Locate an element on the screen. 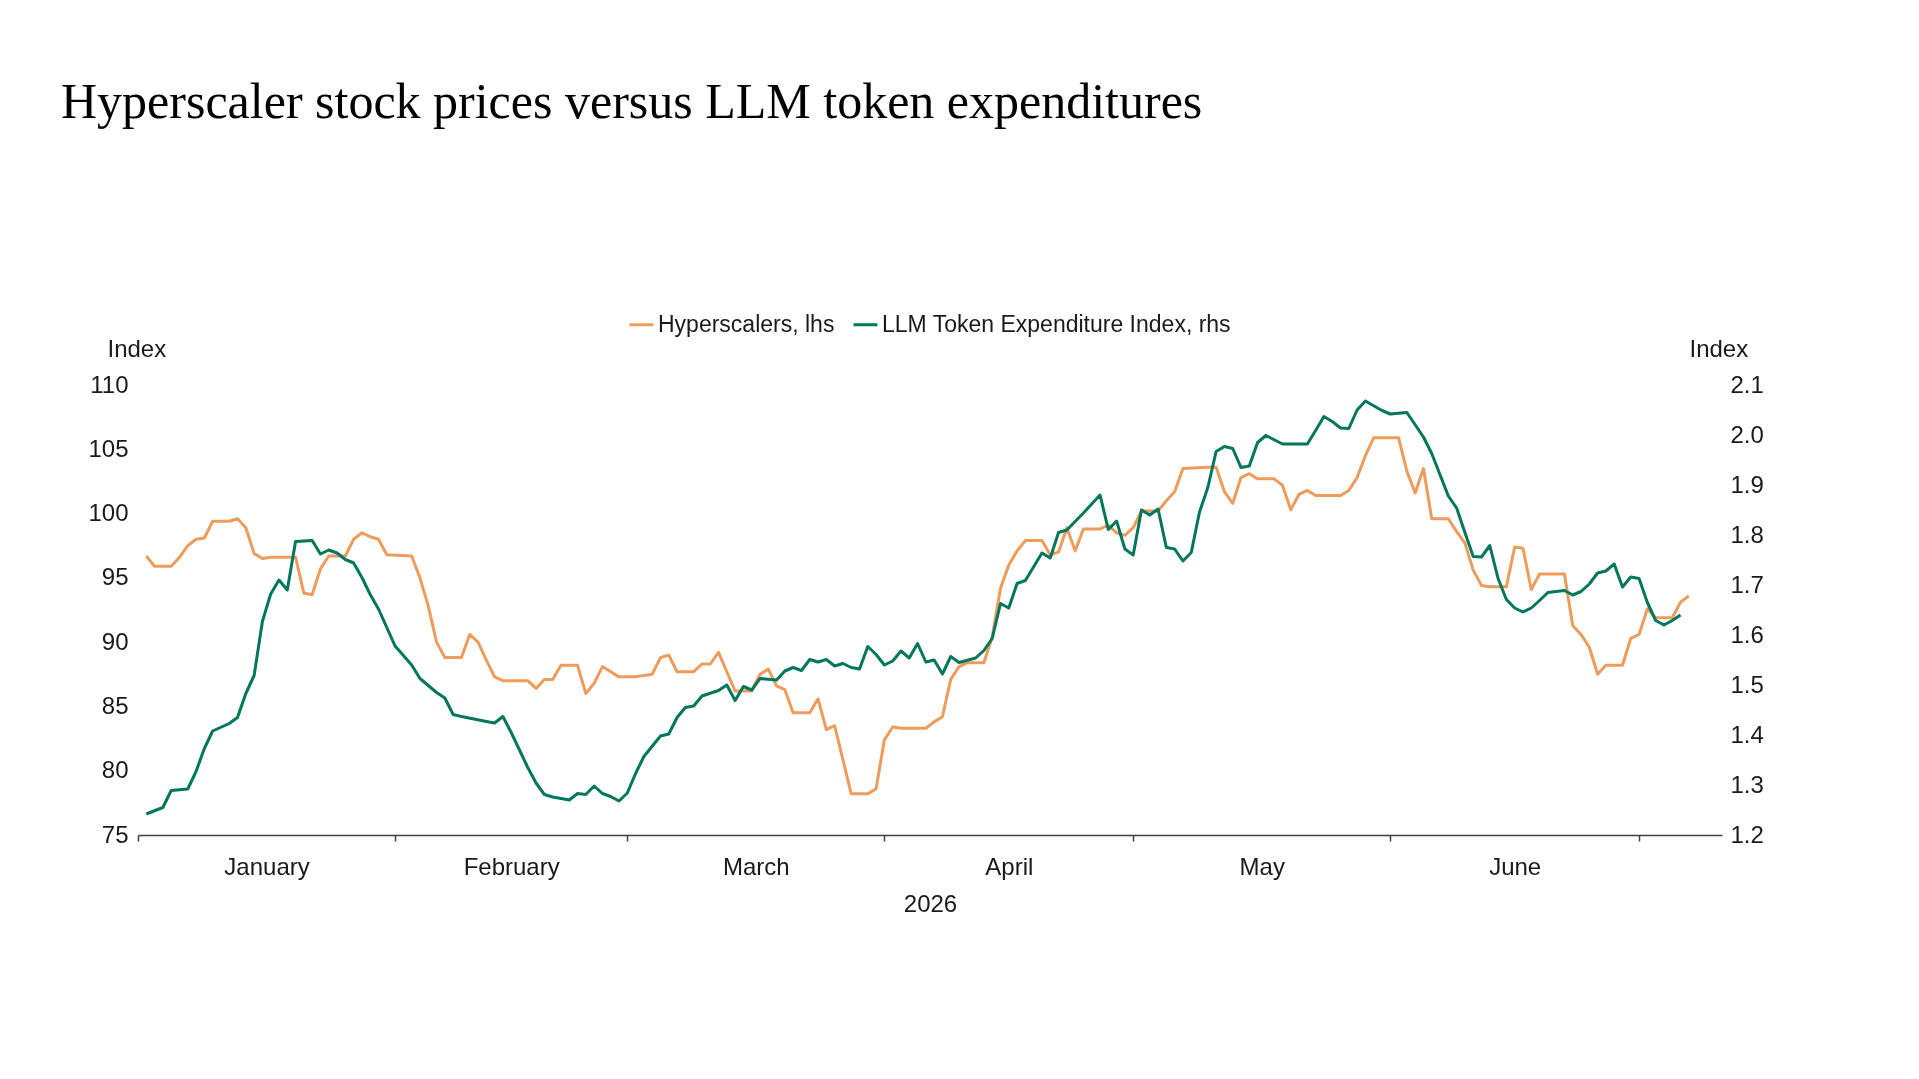  y2-axis-title: Index is located at coordinates (1719, 348).